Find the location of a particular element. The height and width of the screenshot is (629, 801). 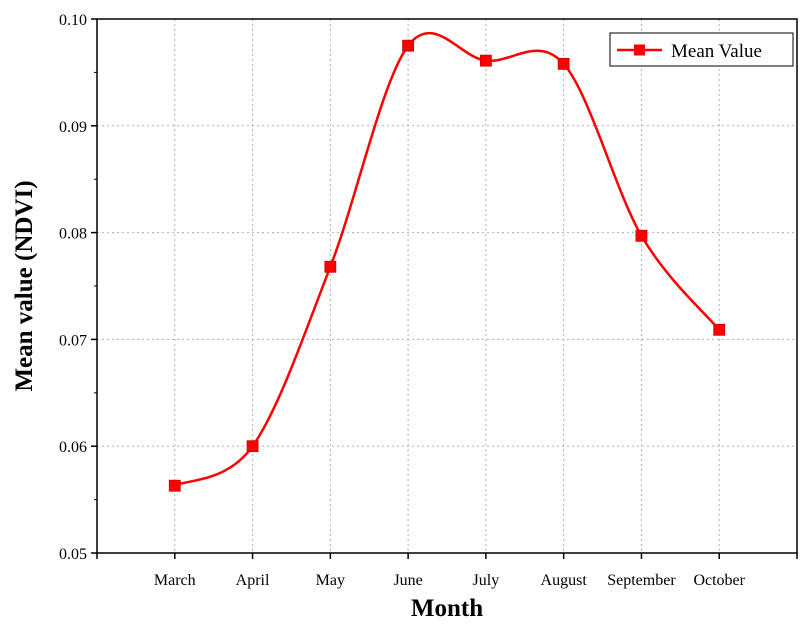

legend-marker-square is located at coordinates (639, 50).